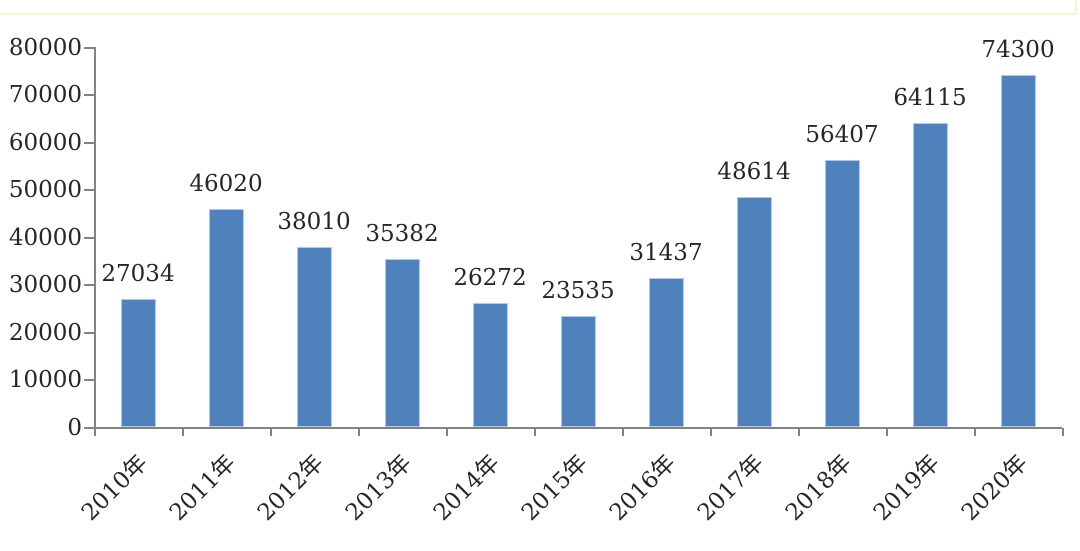 The image size is (1080, 551). Describe the element at coordinates (666, 253) in the screenshot. I see `bar-value-label: 31437` at that location.